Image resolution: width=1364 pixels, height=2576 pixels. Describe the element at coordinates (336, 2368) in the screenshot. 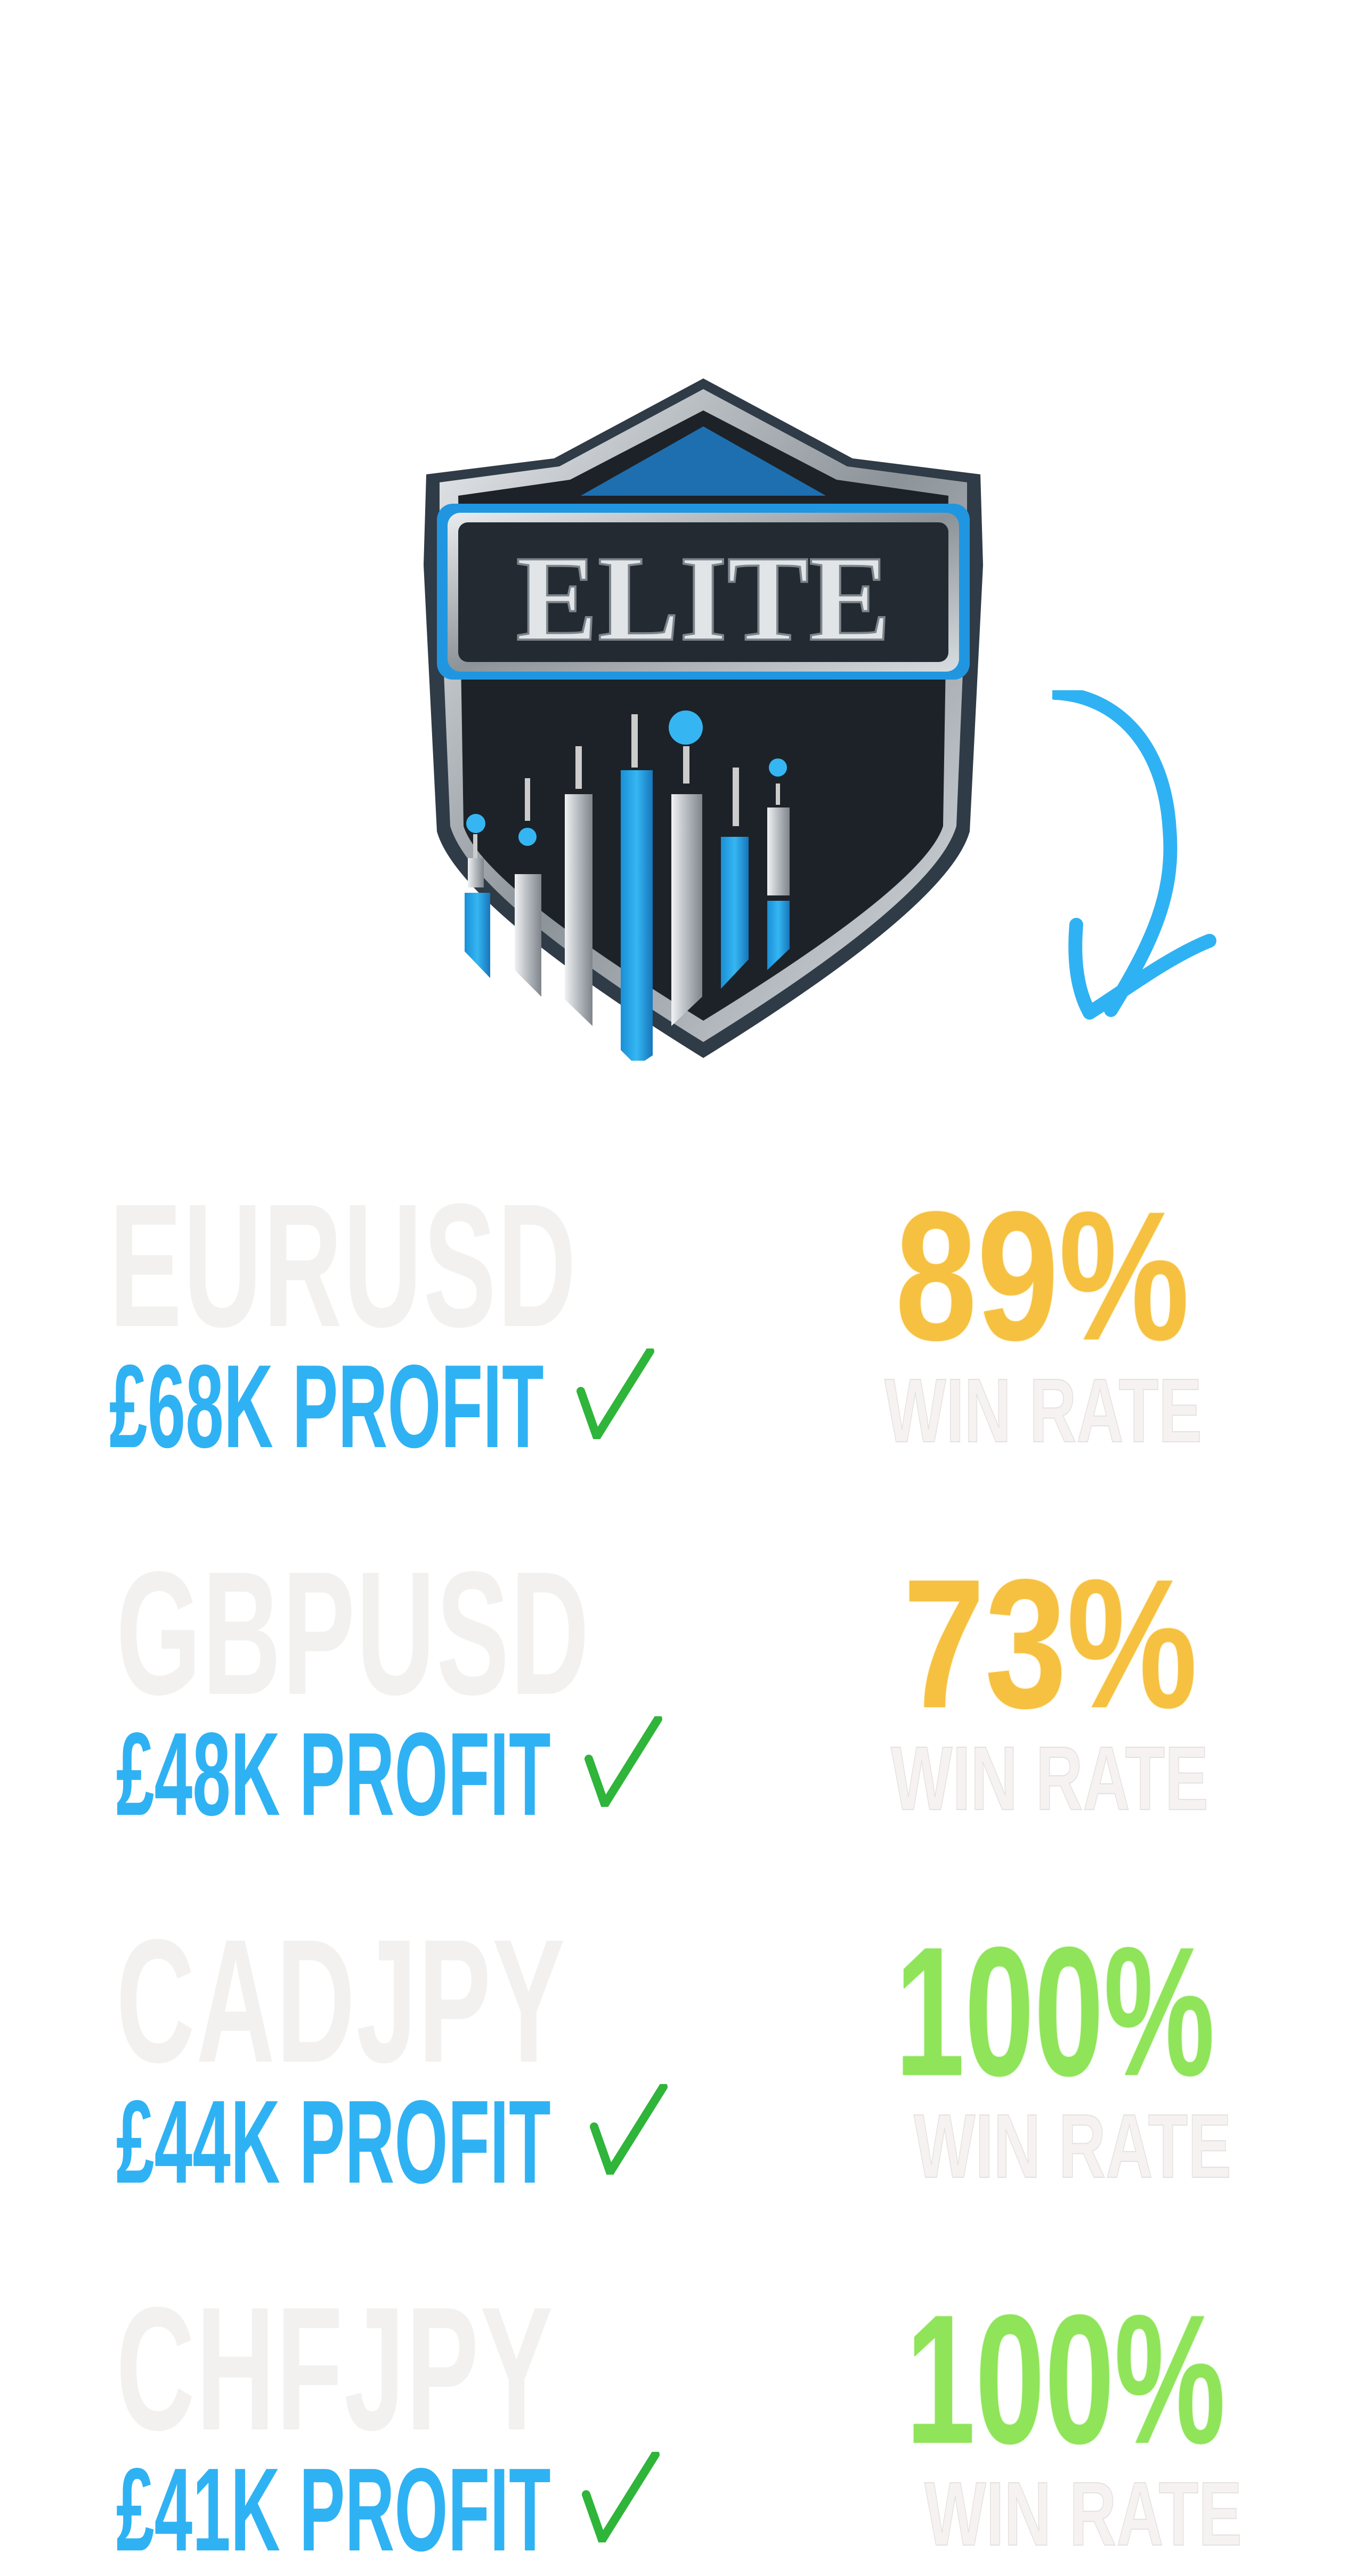

I see `pair-name: CHFJPY` at that location.